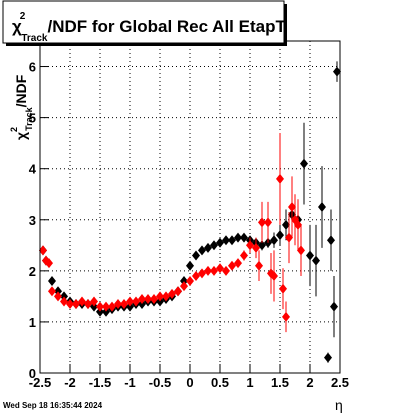  I want to click on date-stamp: Wed Sep 18 16:35:44 2024, so click(53, 405).